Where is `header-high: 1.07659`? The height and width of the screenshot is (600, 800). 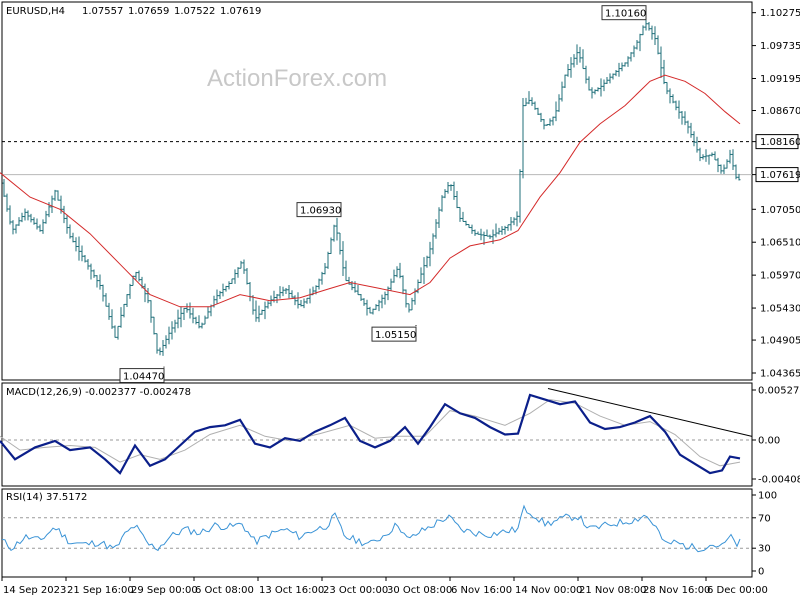 header-high: 1.07659 is located at coordinates (148, 11).